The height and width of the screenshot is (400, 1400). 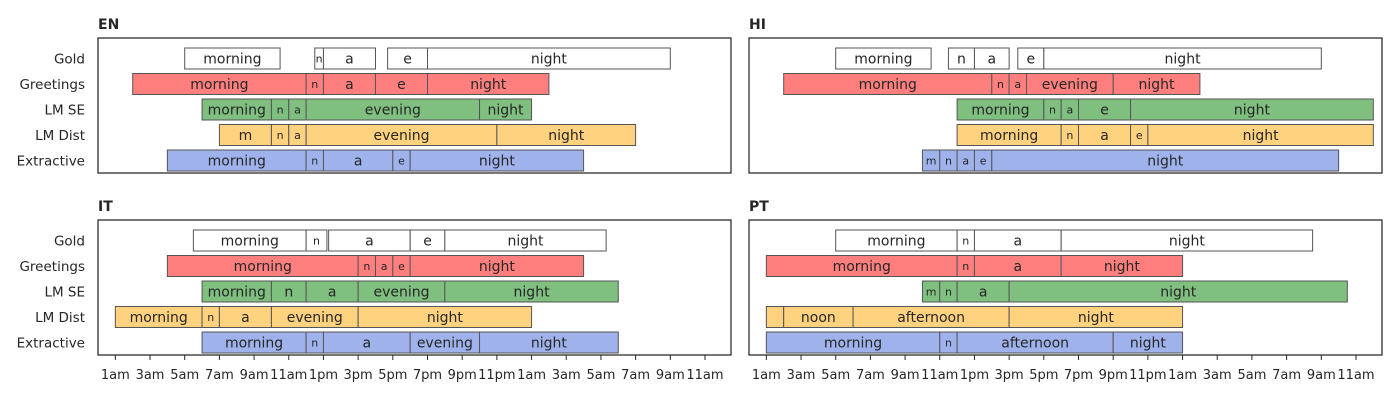 I want to click on bar-label-hi-greetings-1: n, so click(x=1000, y=84).